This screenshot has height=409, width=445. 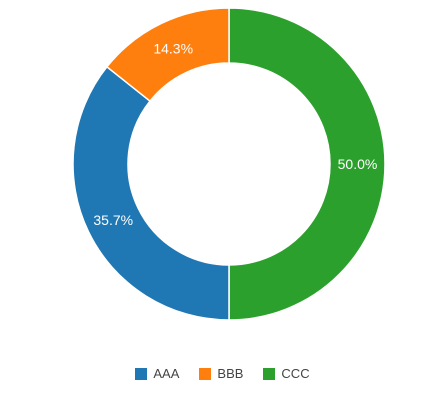 What do you see at coordinates (166, 373) in the screenshot?
I see `legend-label: AAA` at bounding box center [166, 373].